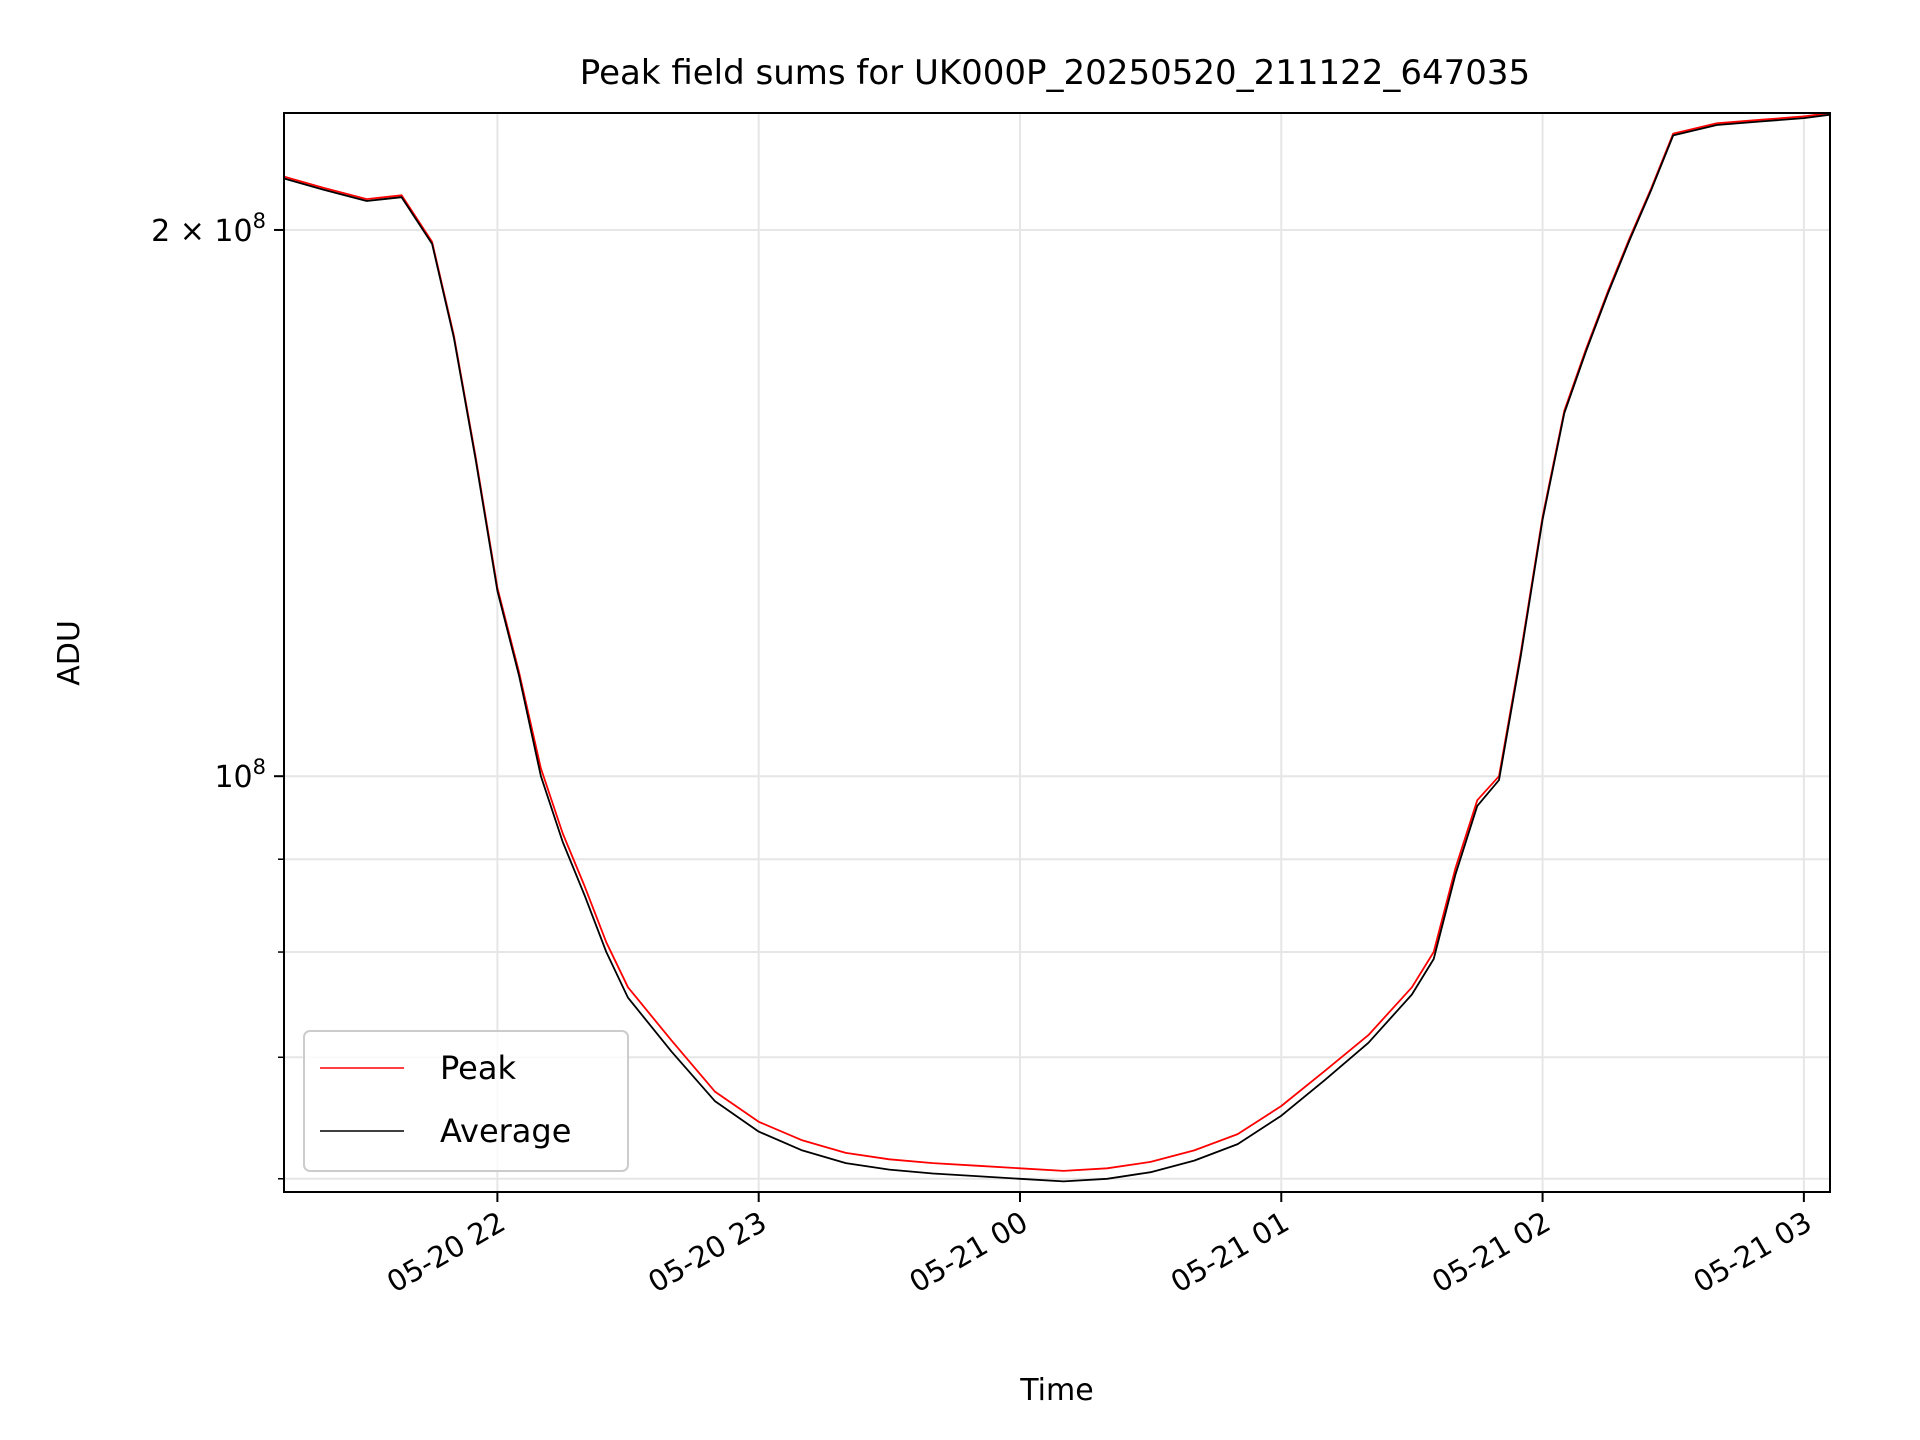 The height and width of the screenshot is (1440, 1920). Describe the element at coordinates (201, 231) in the screenshot. I see `y-tick-label-base: 2 × 10` at that location.